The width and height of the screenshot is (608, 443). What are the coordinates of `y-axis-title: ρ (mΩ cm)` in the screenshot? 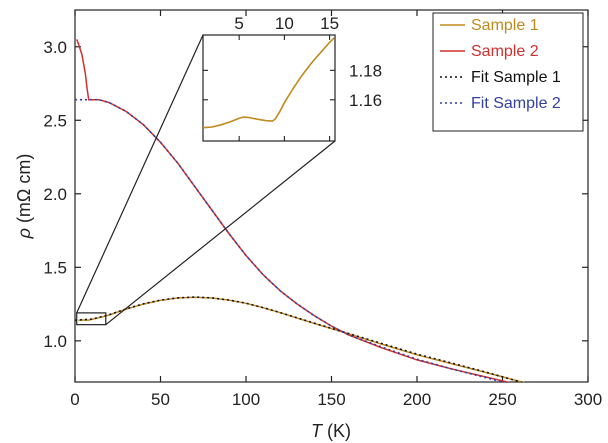 It's located at (24, 197).